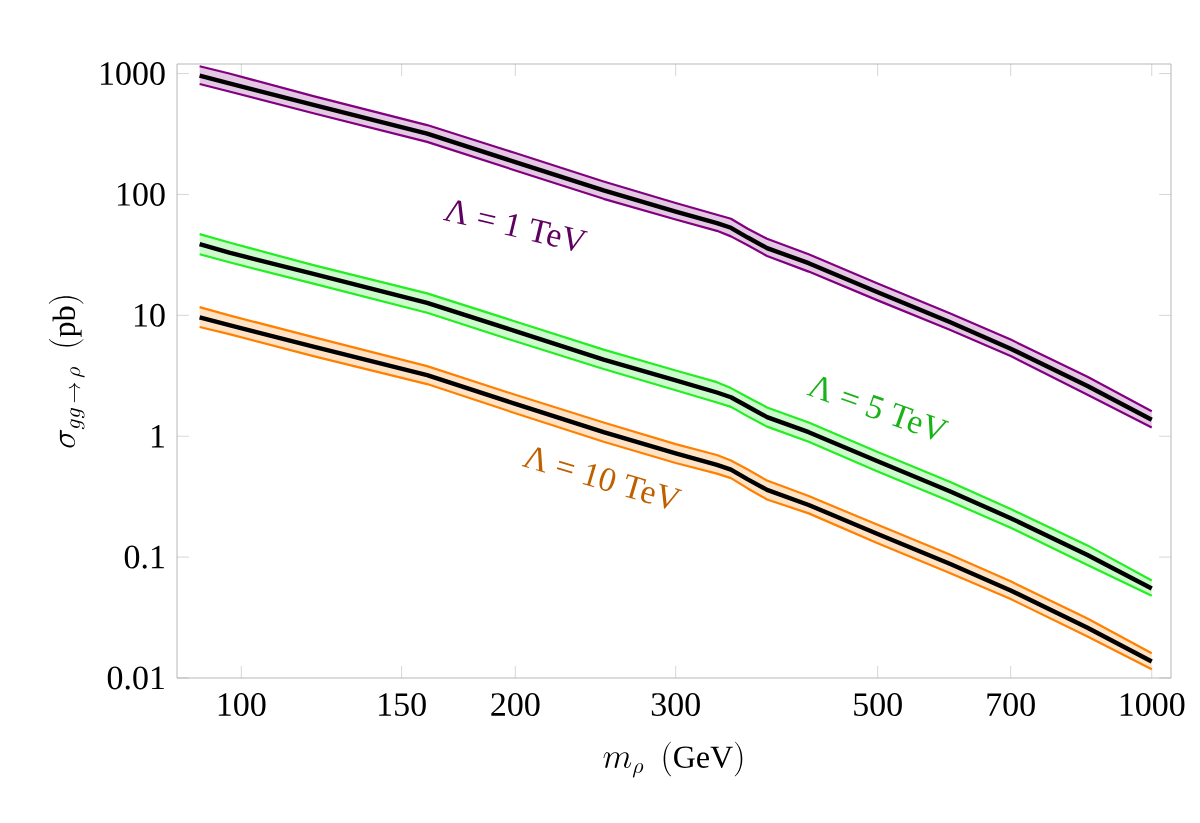 This screenshot has width=1200, height=823. I want to click on y-axis-title: $\sigma_{gg\,\to\,\rho}\ \ (\mathrm{pb})$, so click(66, 372).